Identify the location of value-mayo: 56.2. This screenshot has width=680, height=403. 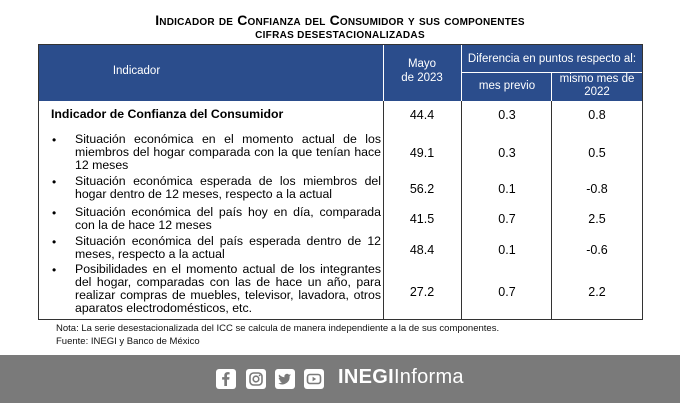
(422, 189).